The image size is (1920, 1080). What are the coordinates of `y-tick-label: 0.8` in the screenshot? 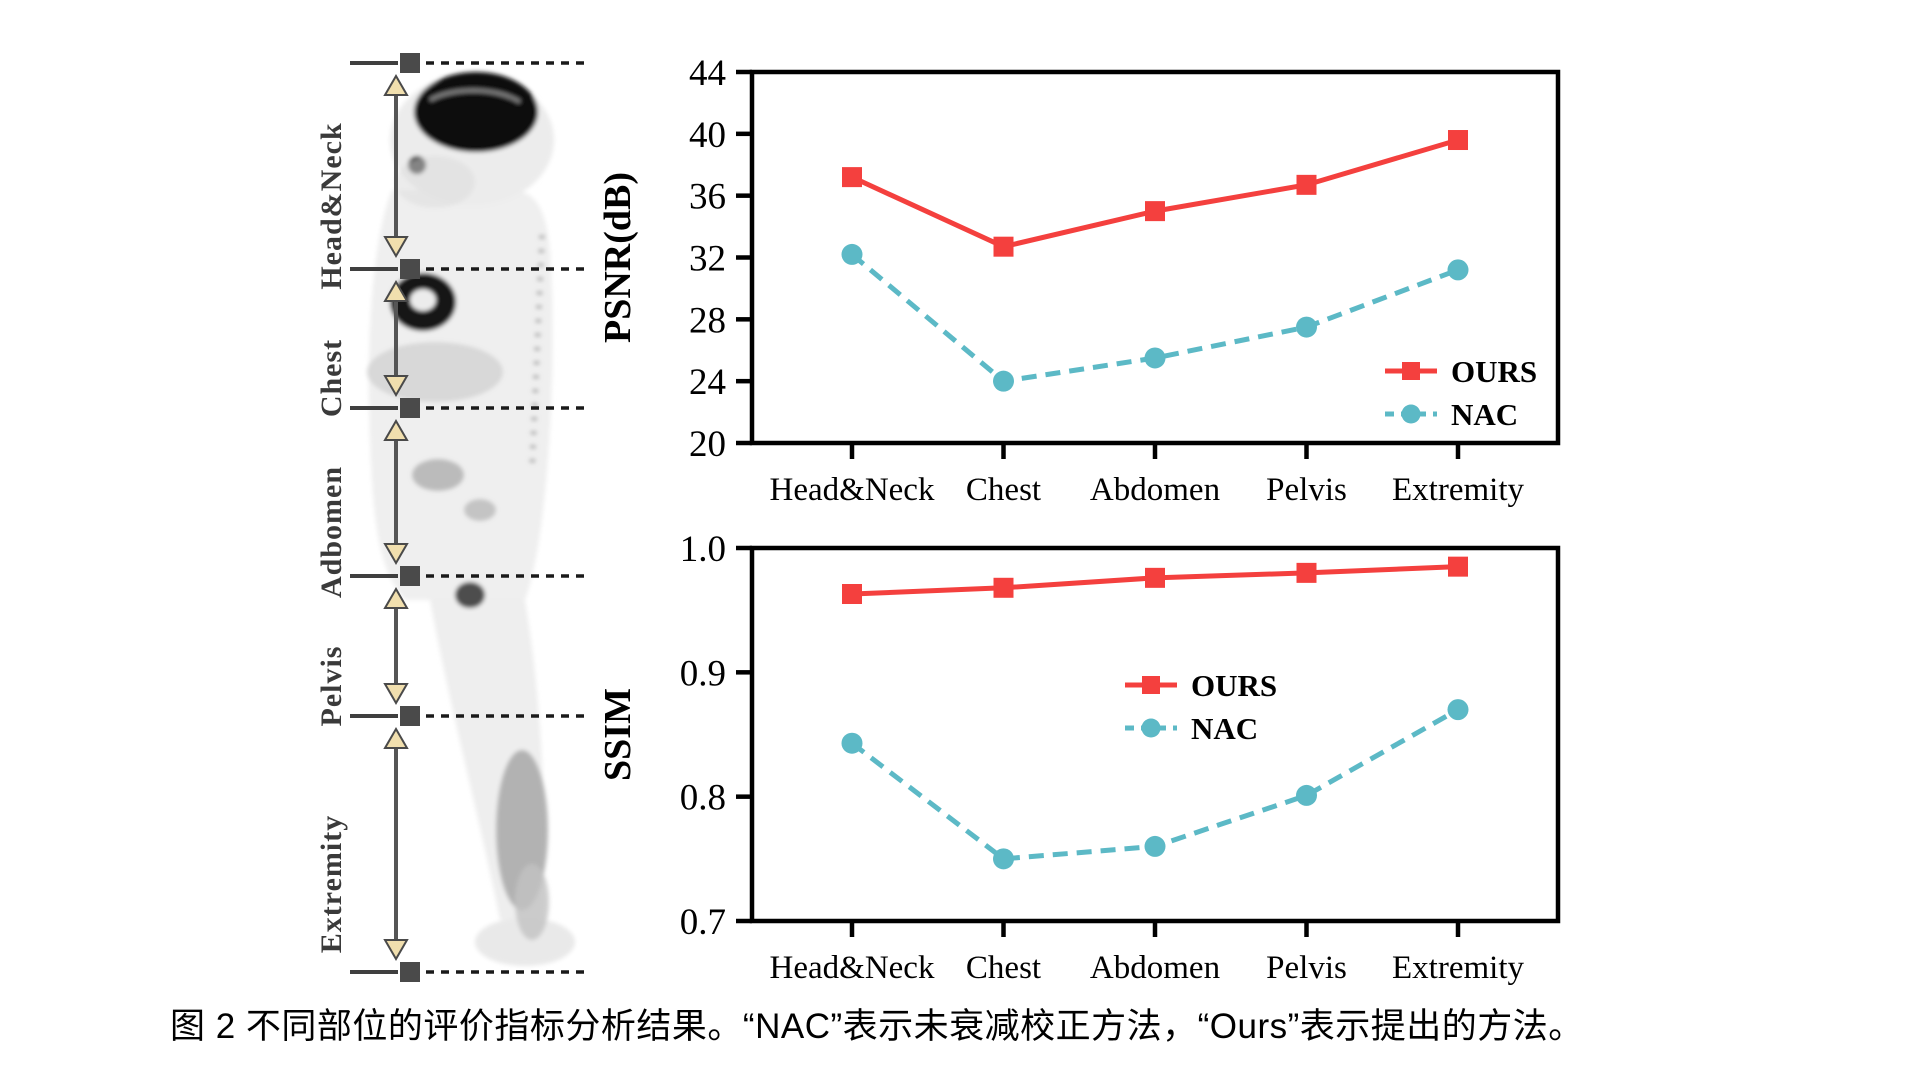 It's located at (703, 798).